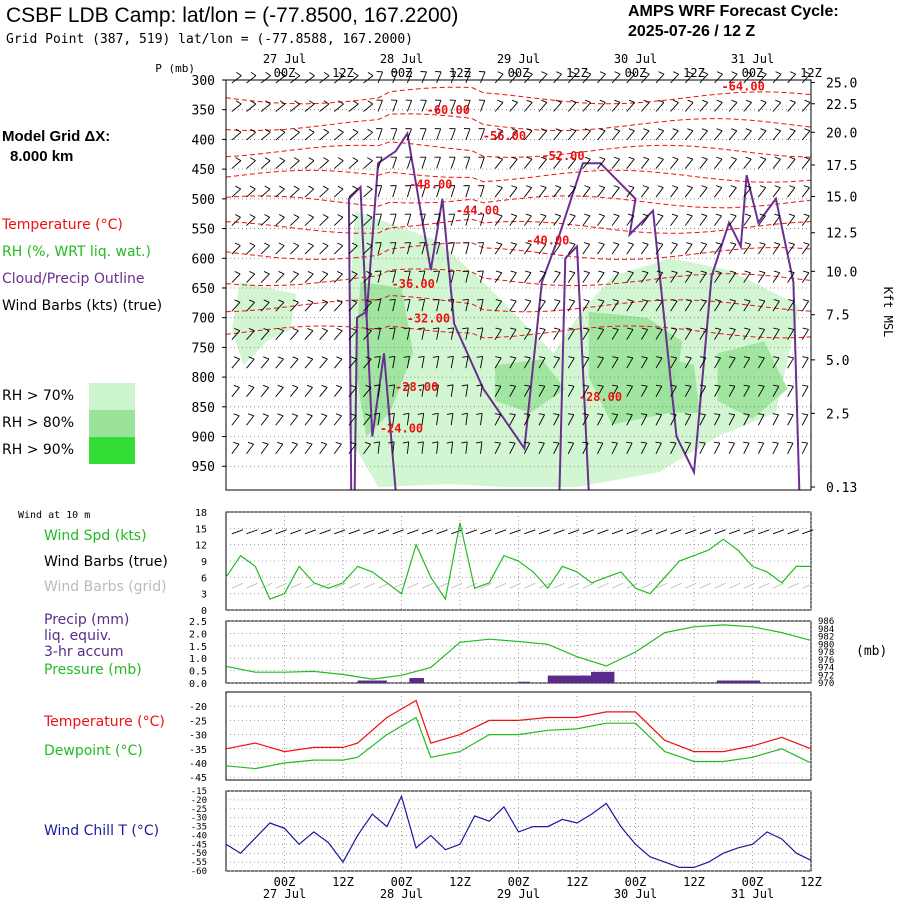 The image size is (900, 900). What do you see at coordinates (204, 611) in the screenshot?
I see `wind-speed-tick: 0` at bounding box center [204, 611].